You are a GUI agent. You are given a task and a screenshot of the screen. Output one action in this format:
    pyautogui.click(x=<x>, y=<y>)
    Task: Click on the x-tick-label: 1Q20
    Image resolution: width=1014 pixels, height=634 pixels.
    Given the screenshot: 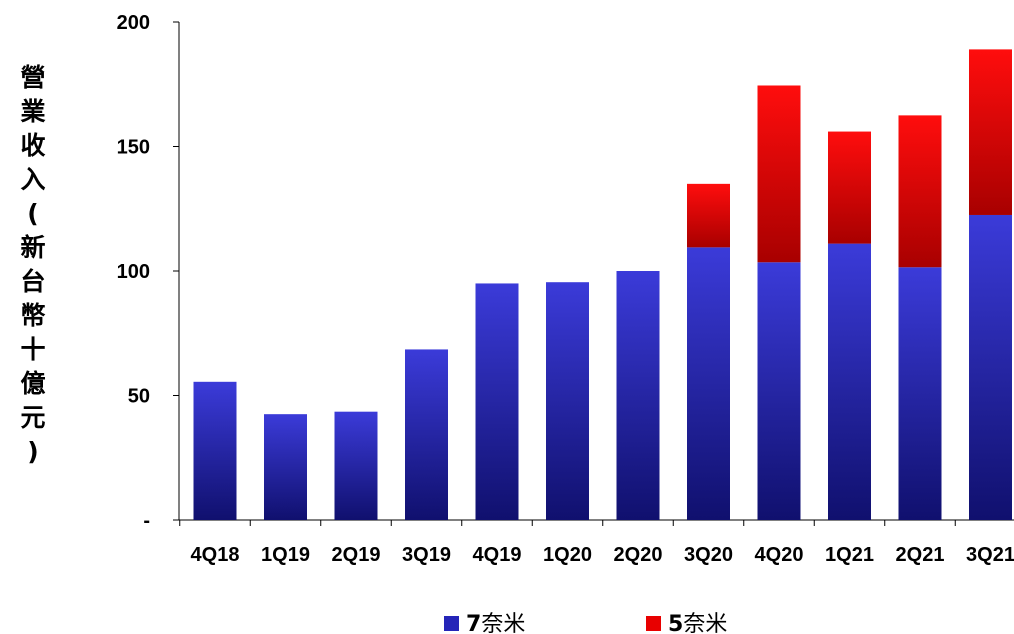 What is the action you would take?
    pyautogui.click(x=567, y=555)
    